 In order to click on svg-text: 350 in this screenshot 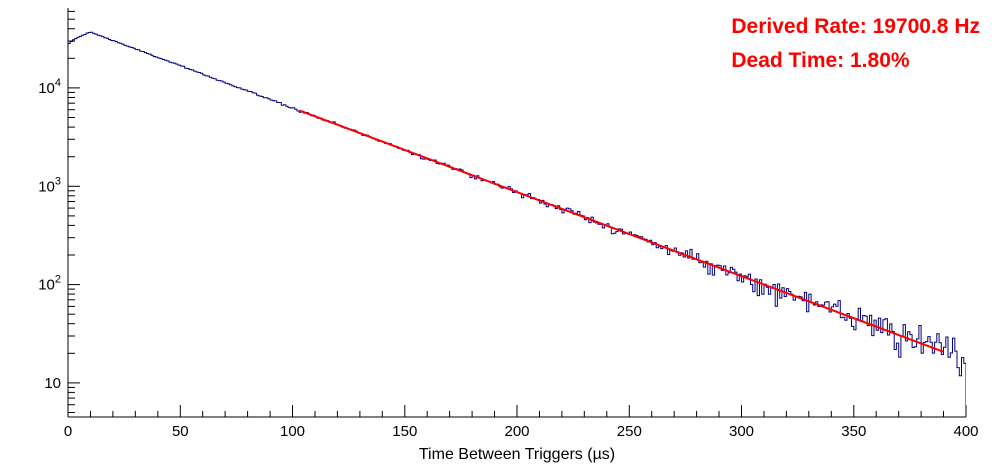, I will do `click(853, 431)`.